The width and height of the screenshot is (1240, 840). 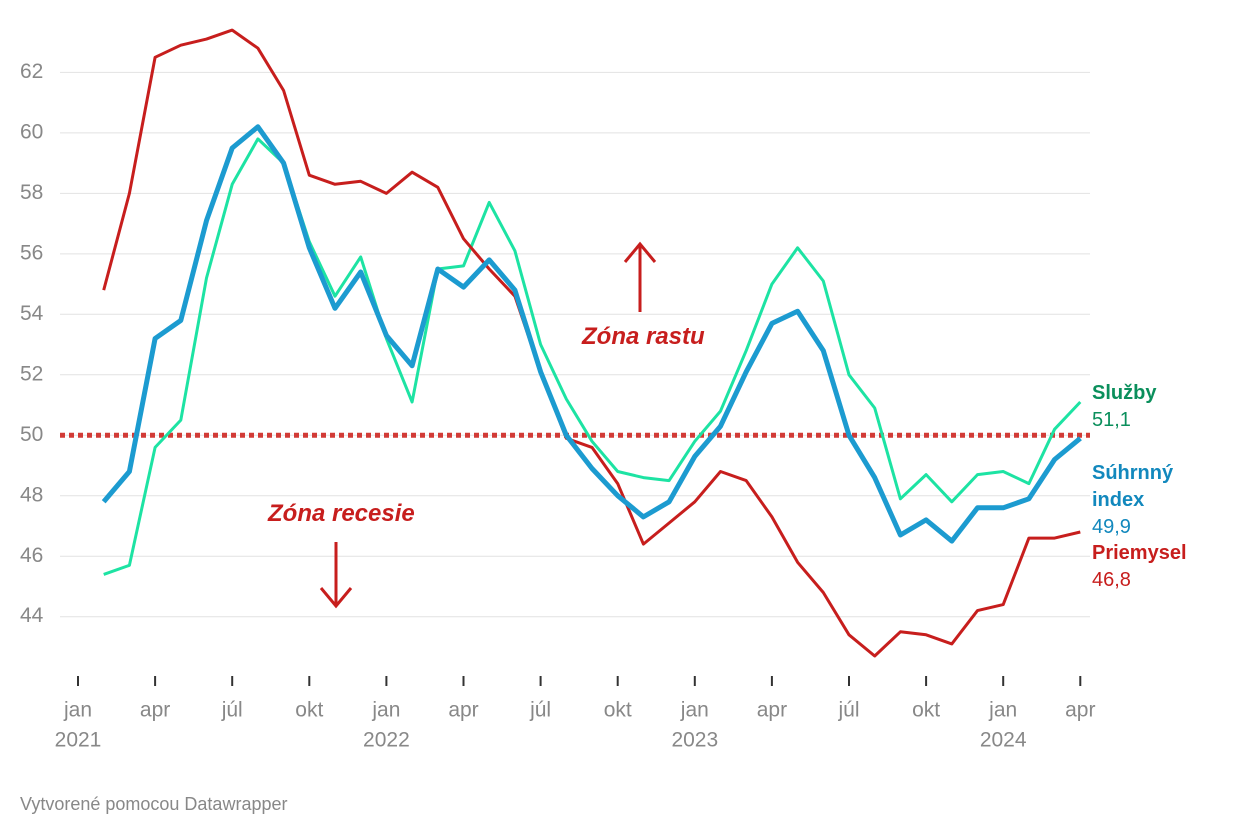 What do you see at coordinates (694, 740) in the screenshot?
I see `x-year-label: 2023` at bounding box center [694, 740].